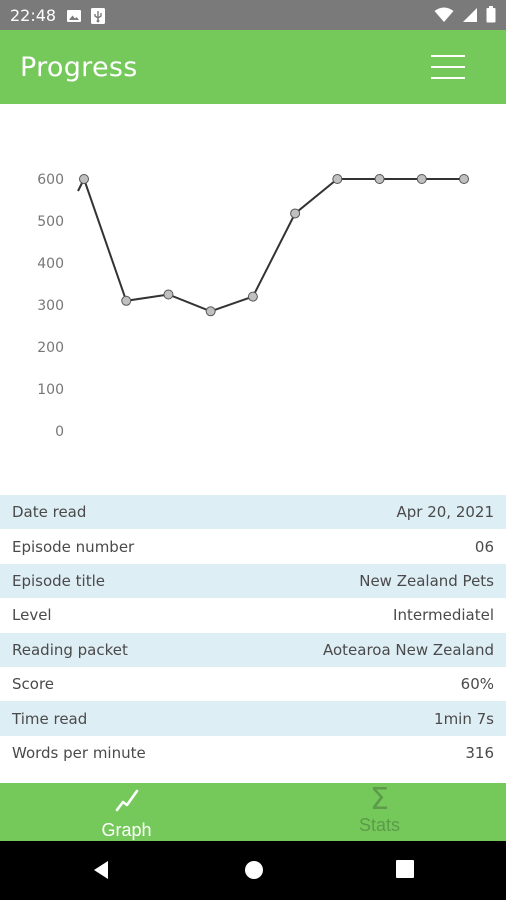  Describe the element at coordinates (479, 752) in the screenshot. I see `detail-value: 316` at that location.